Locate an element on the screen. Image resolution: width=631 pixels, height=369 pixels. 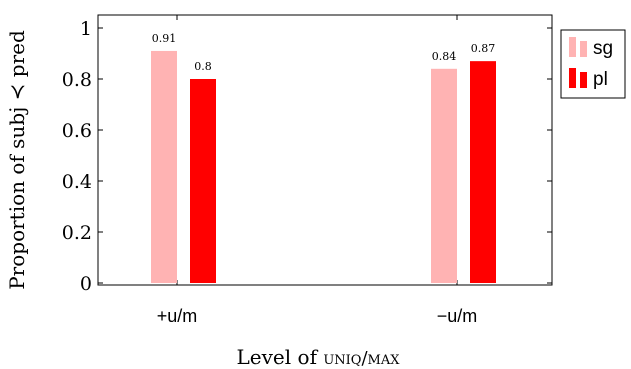
x-axis-label: Level of uniq/max is located at coordinates (319, 357).